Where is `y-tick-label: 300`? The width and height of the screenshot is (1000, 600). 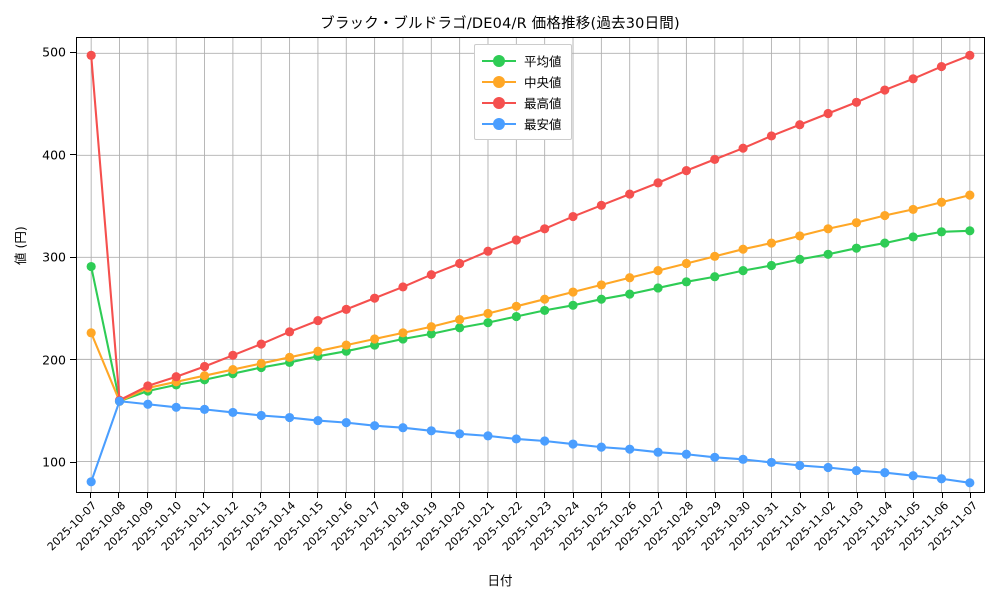 y-tick-label: 300 is located at coordinates (54, 257).